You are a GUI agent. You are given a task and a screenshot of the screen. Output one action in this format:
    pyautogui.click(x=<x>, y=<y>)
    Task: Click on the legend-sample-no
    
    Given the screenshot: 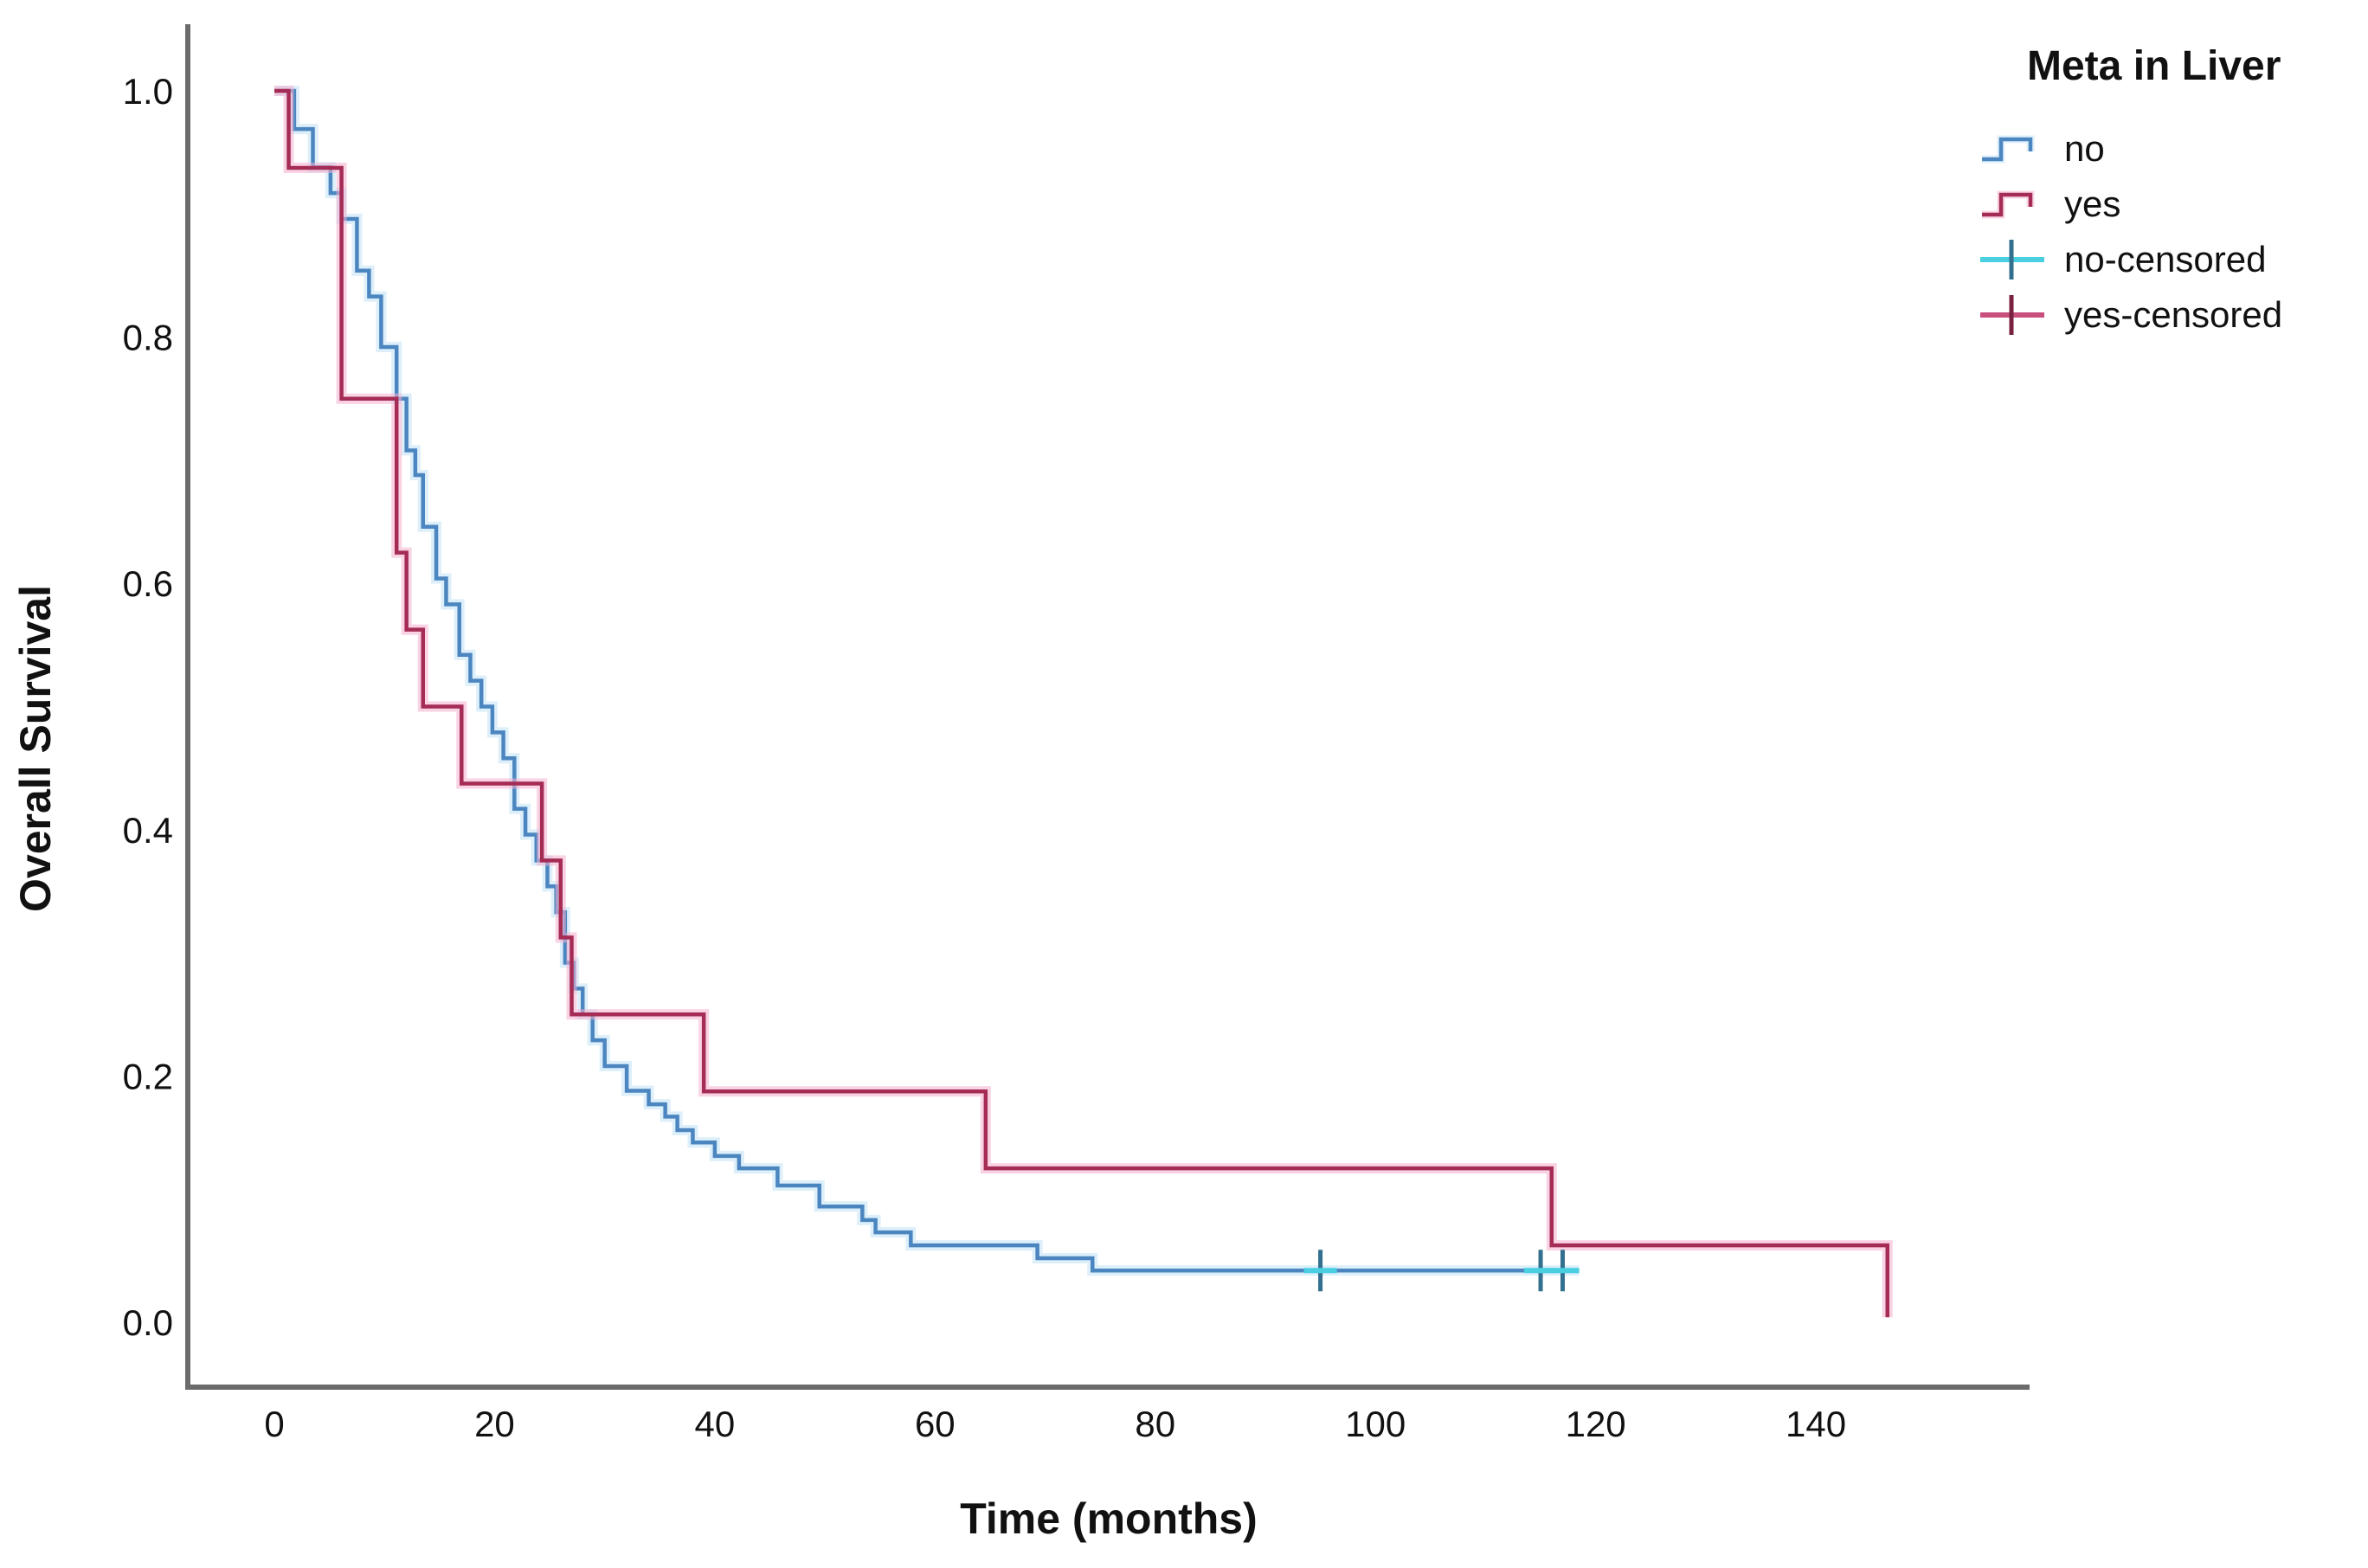 What is the action you would take?
    pyautogui.click(x=2008, y=149)
    